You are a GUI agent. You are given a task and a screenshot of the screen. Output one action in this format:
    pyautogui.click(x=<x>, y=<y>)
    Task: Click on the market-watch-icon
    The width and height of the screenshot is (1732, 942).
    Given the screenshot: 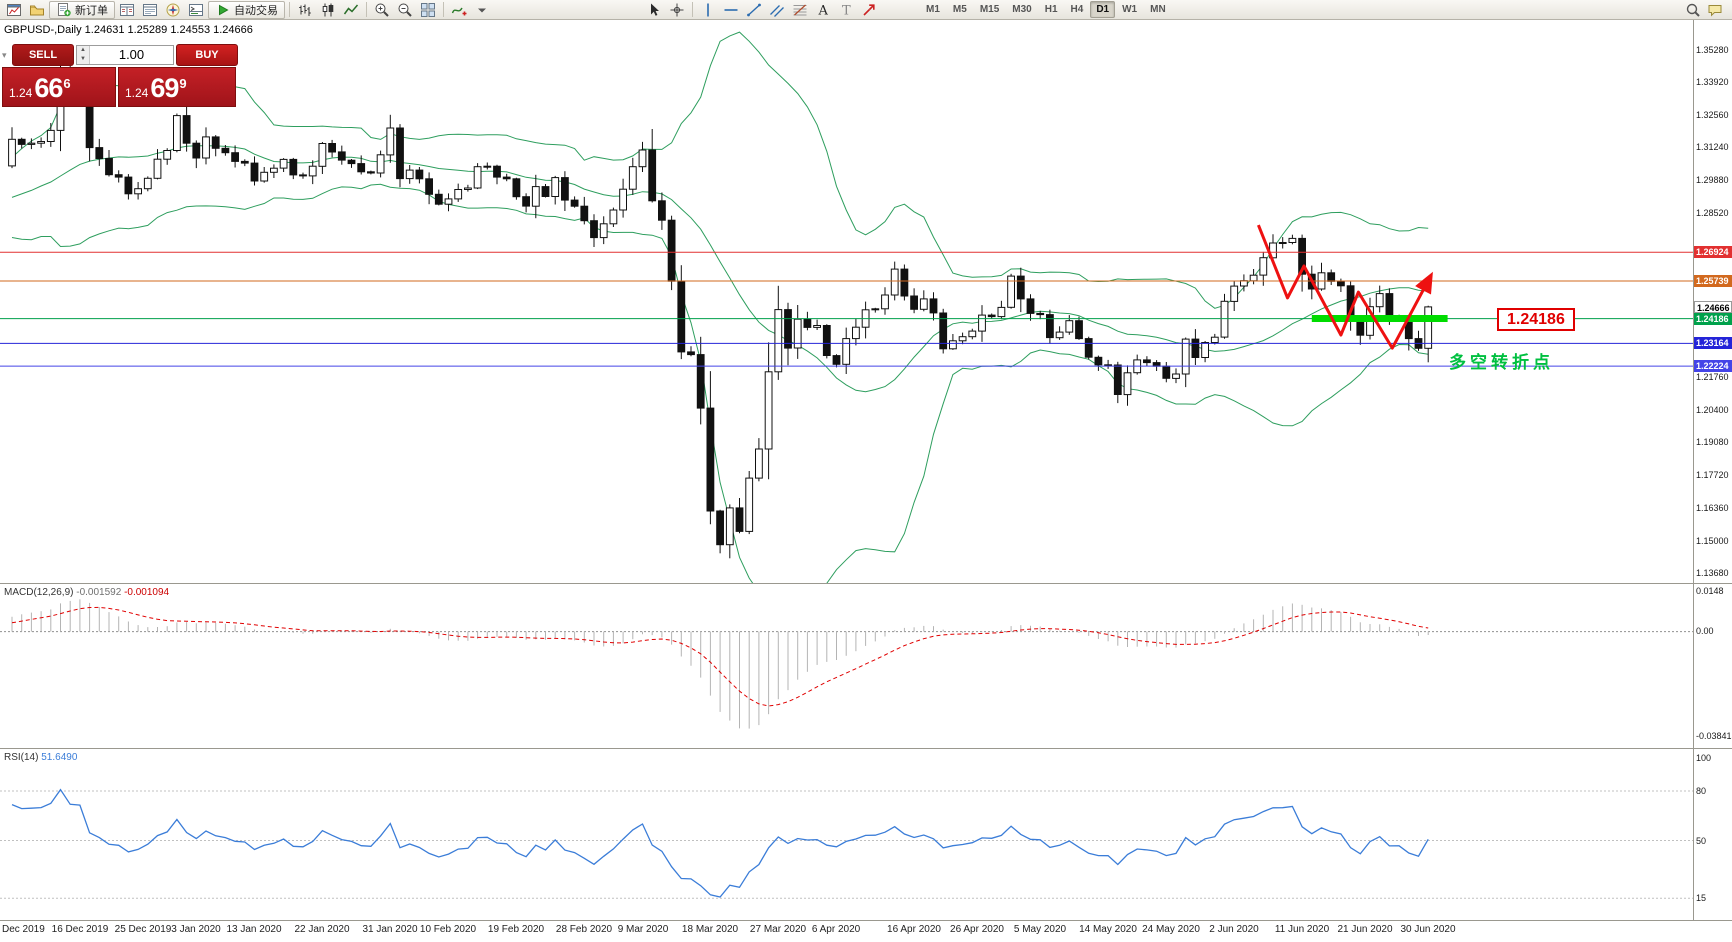 What is the action you would take?
    pyautogui.click(x=127, y=10)
    